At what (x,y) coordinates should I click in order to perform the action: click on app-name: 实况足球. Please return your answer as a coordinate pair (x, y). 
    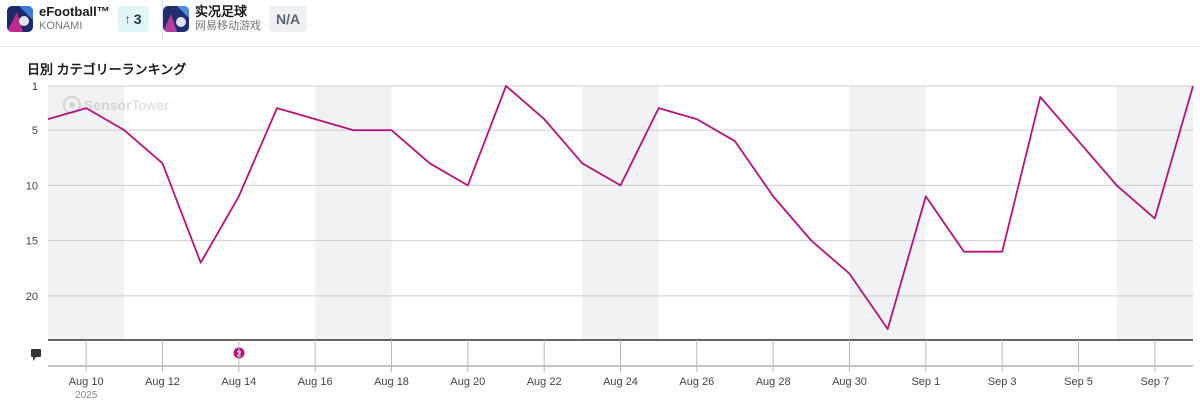
    Looking at the image, I should click on (221, 11).